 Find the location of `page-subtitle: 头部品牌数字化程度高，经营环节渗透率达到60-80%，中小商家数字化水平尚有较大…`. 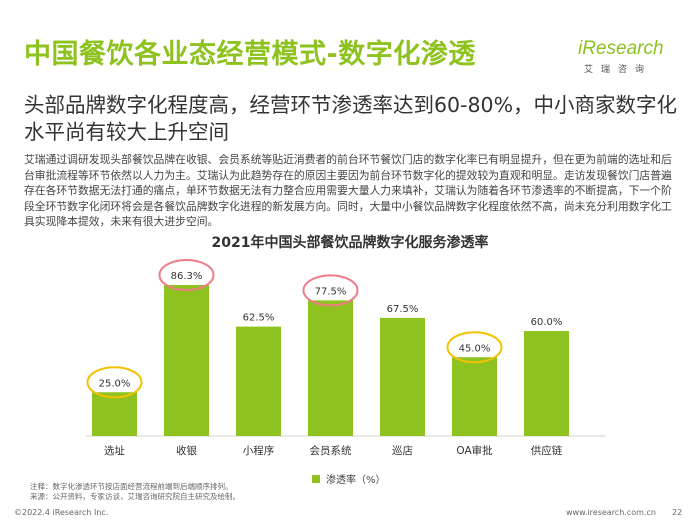

page-subtitle: 头部品牌数字化程度高，经营环节渗透率达到60-80%，中小商家数字化水平尚有较大… is located at coordinates (351, 118).